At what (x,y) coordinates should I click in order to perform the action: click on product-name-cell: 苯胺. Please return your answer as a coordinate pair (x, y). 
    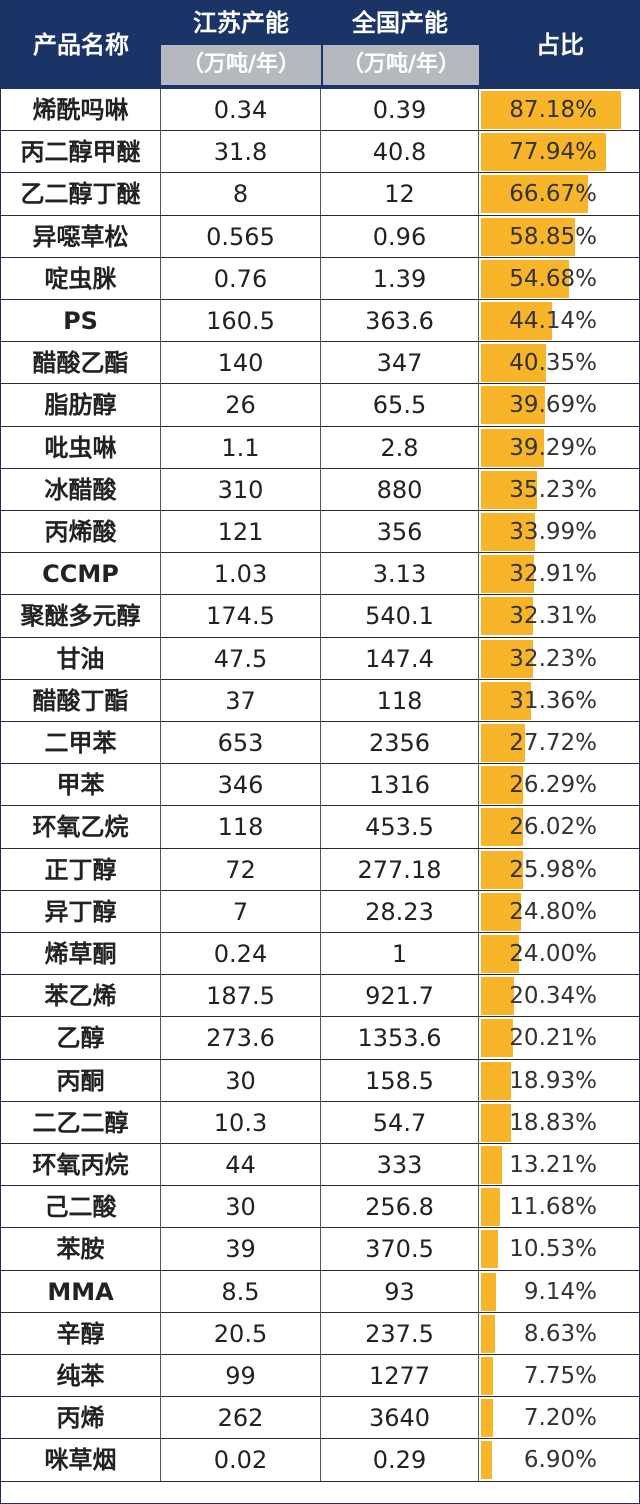
    Looking at the image, I should click on (81, 1249).